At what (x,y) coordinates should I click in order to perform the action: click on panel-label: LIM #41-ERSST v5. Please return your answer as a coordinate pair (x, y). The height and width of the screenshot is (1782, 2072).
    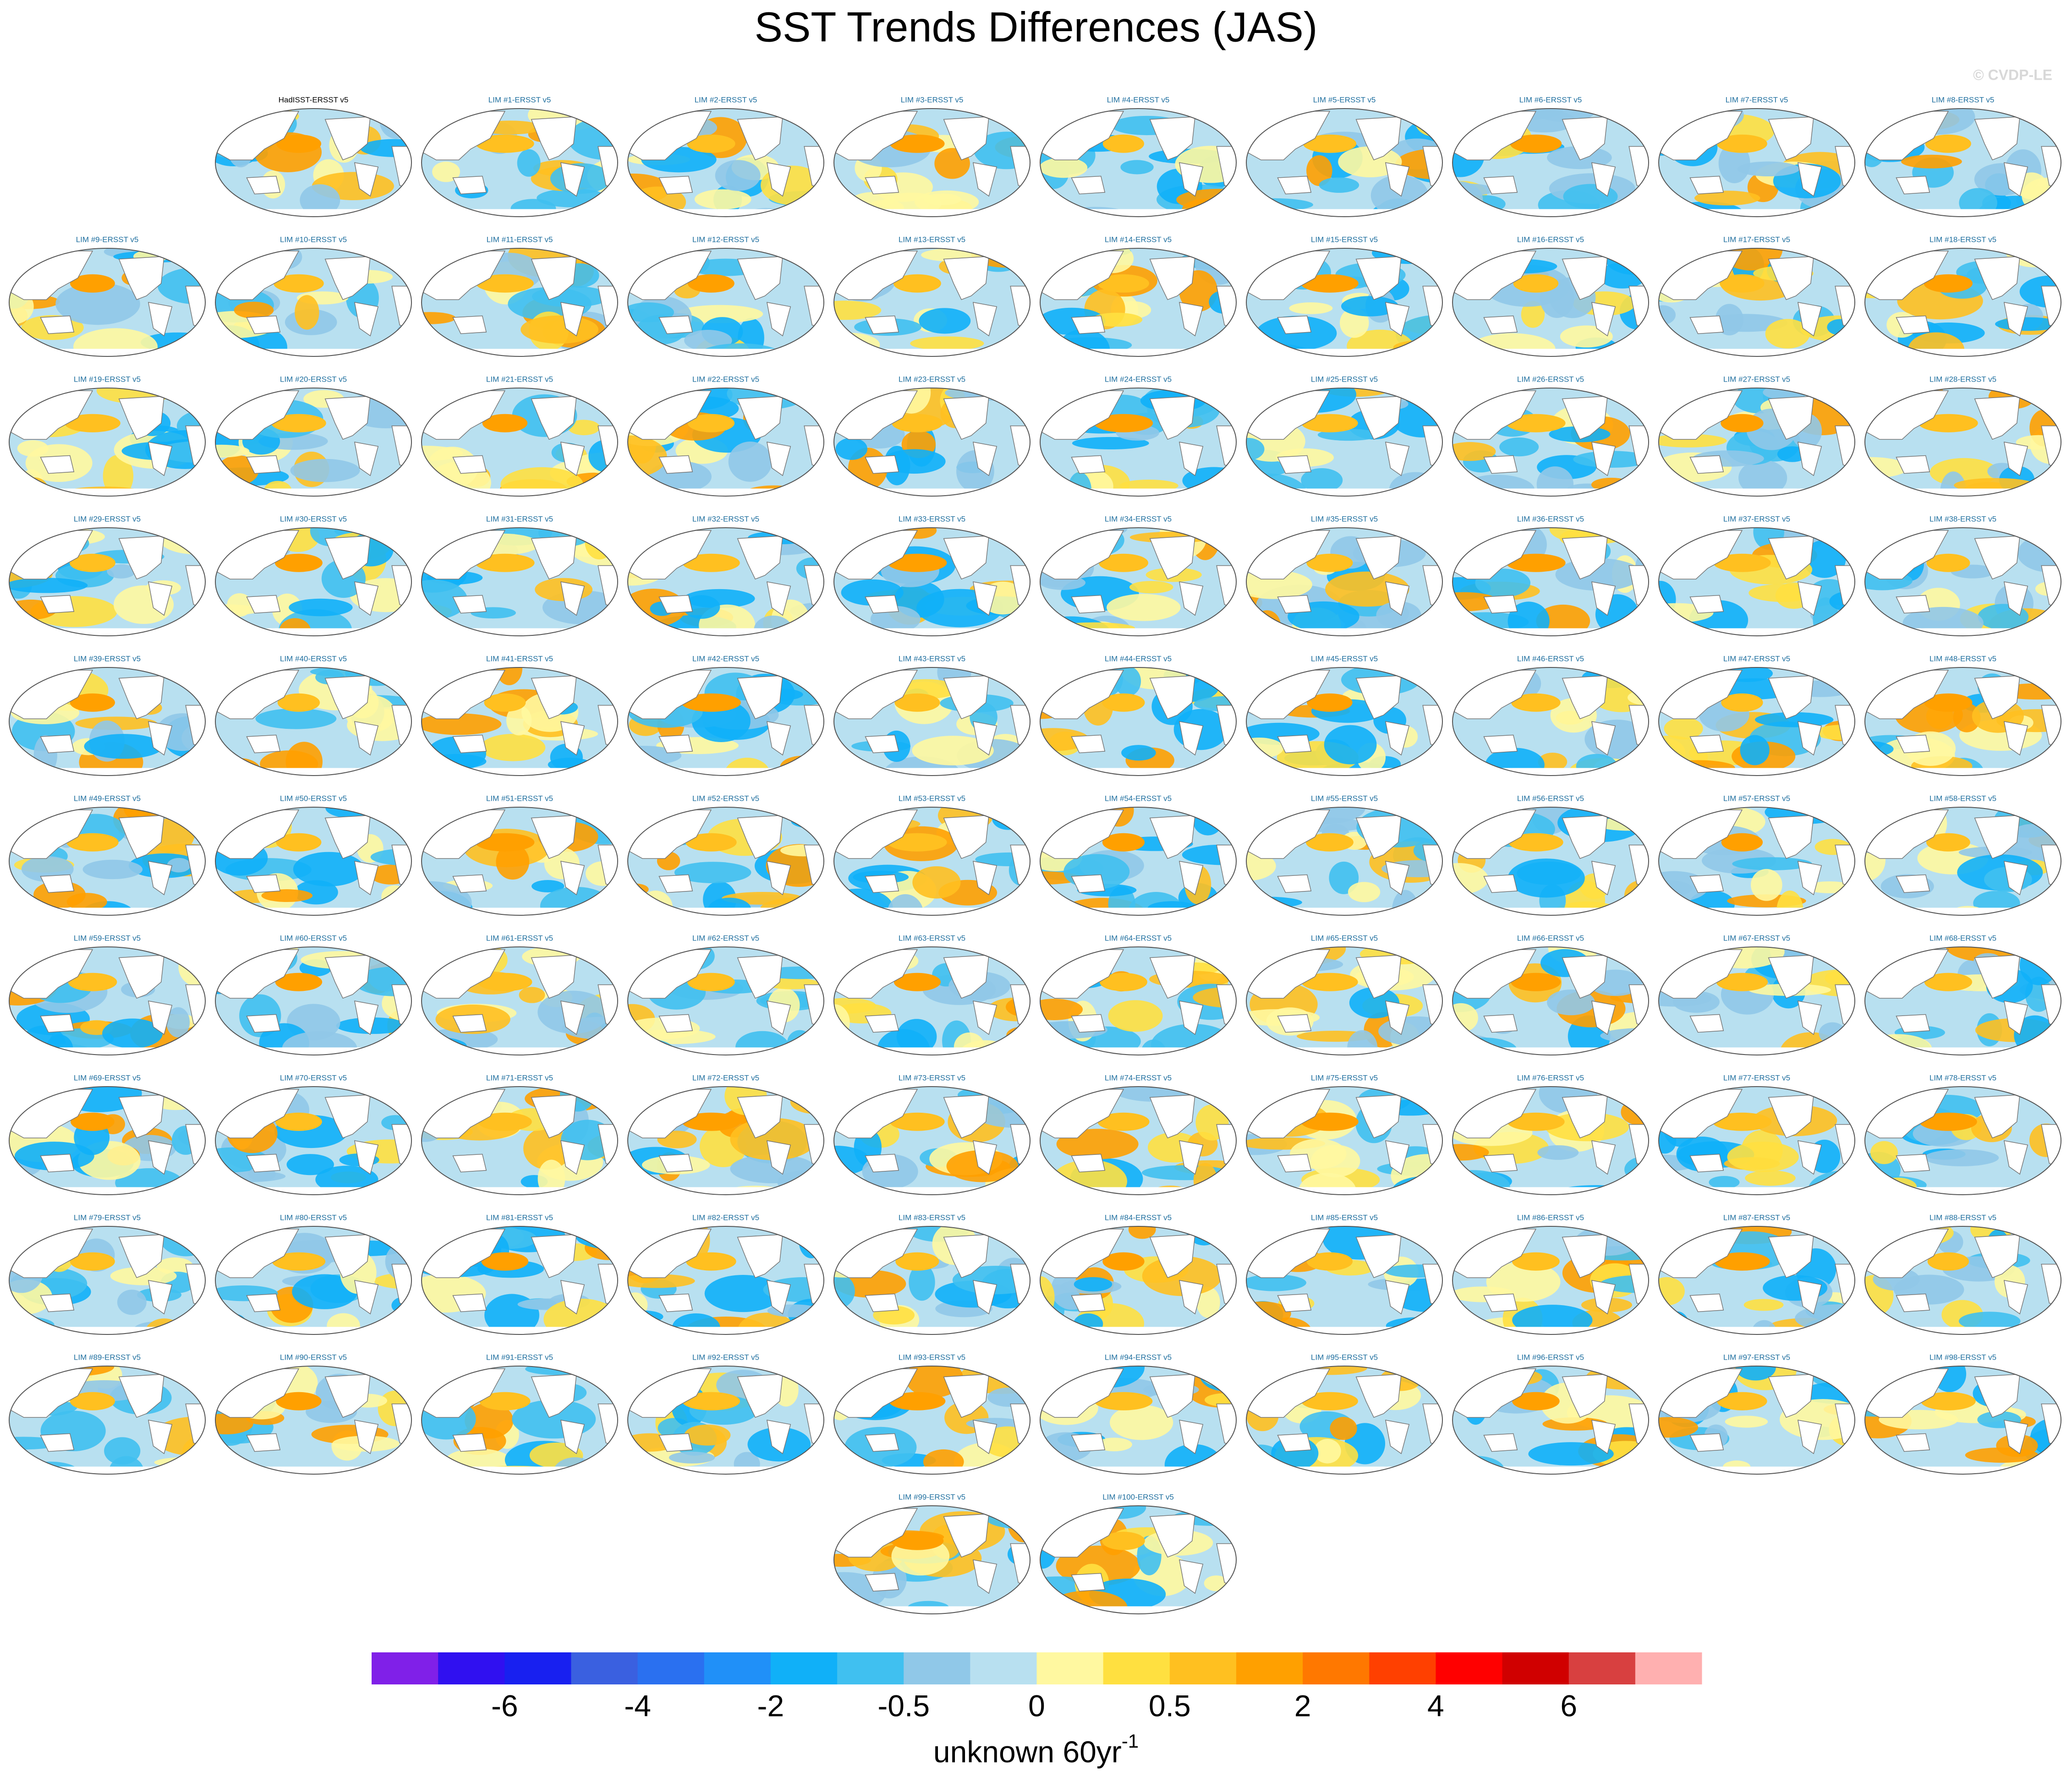
    Looking at the image, I should click on (520, 658).